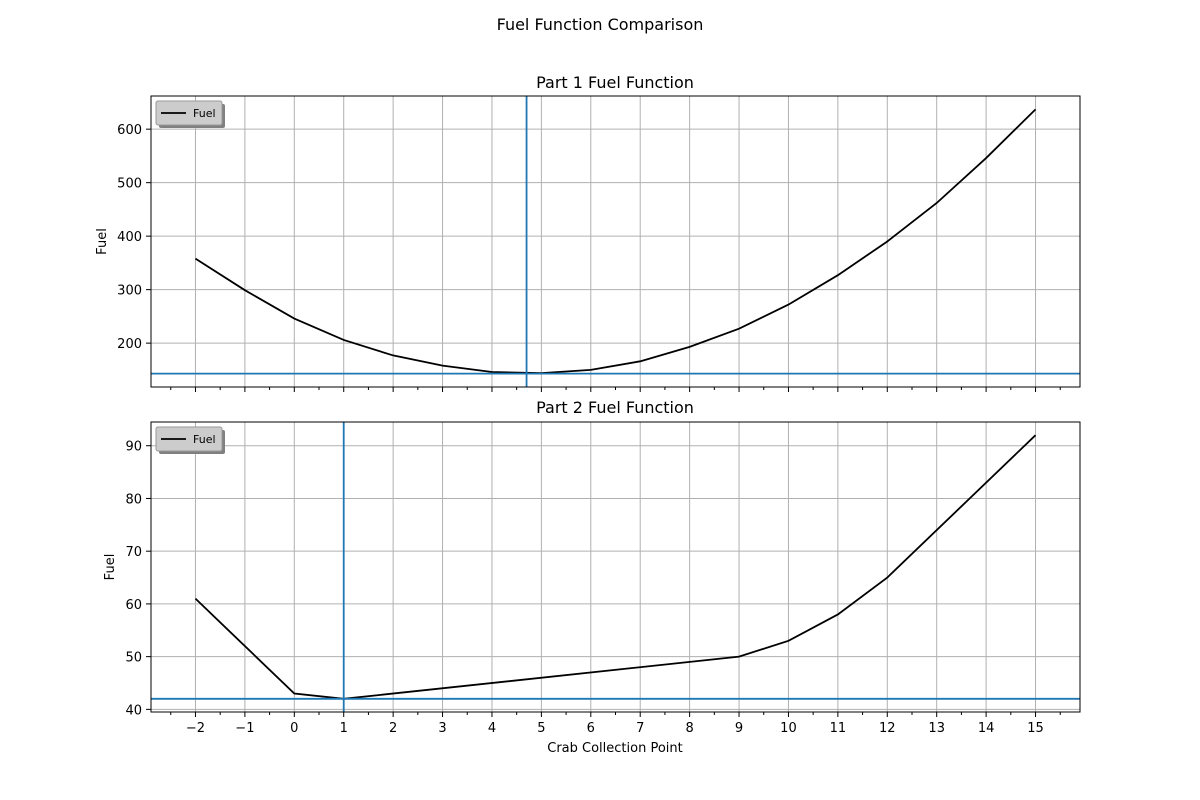 This screenshot has height=800, width=1200. What do you see at coordinates (615, 407) in the screenshot?
I see `panel-title: Part 2 Fuel Function` at bounding box center [615, 407].